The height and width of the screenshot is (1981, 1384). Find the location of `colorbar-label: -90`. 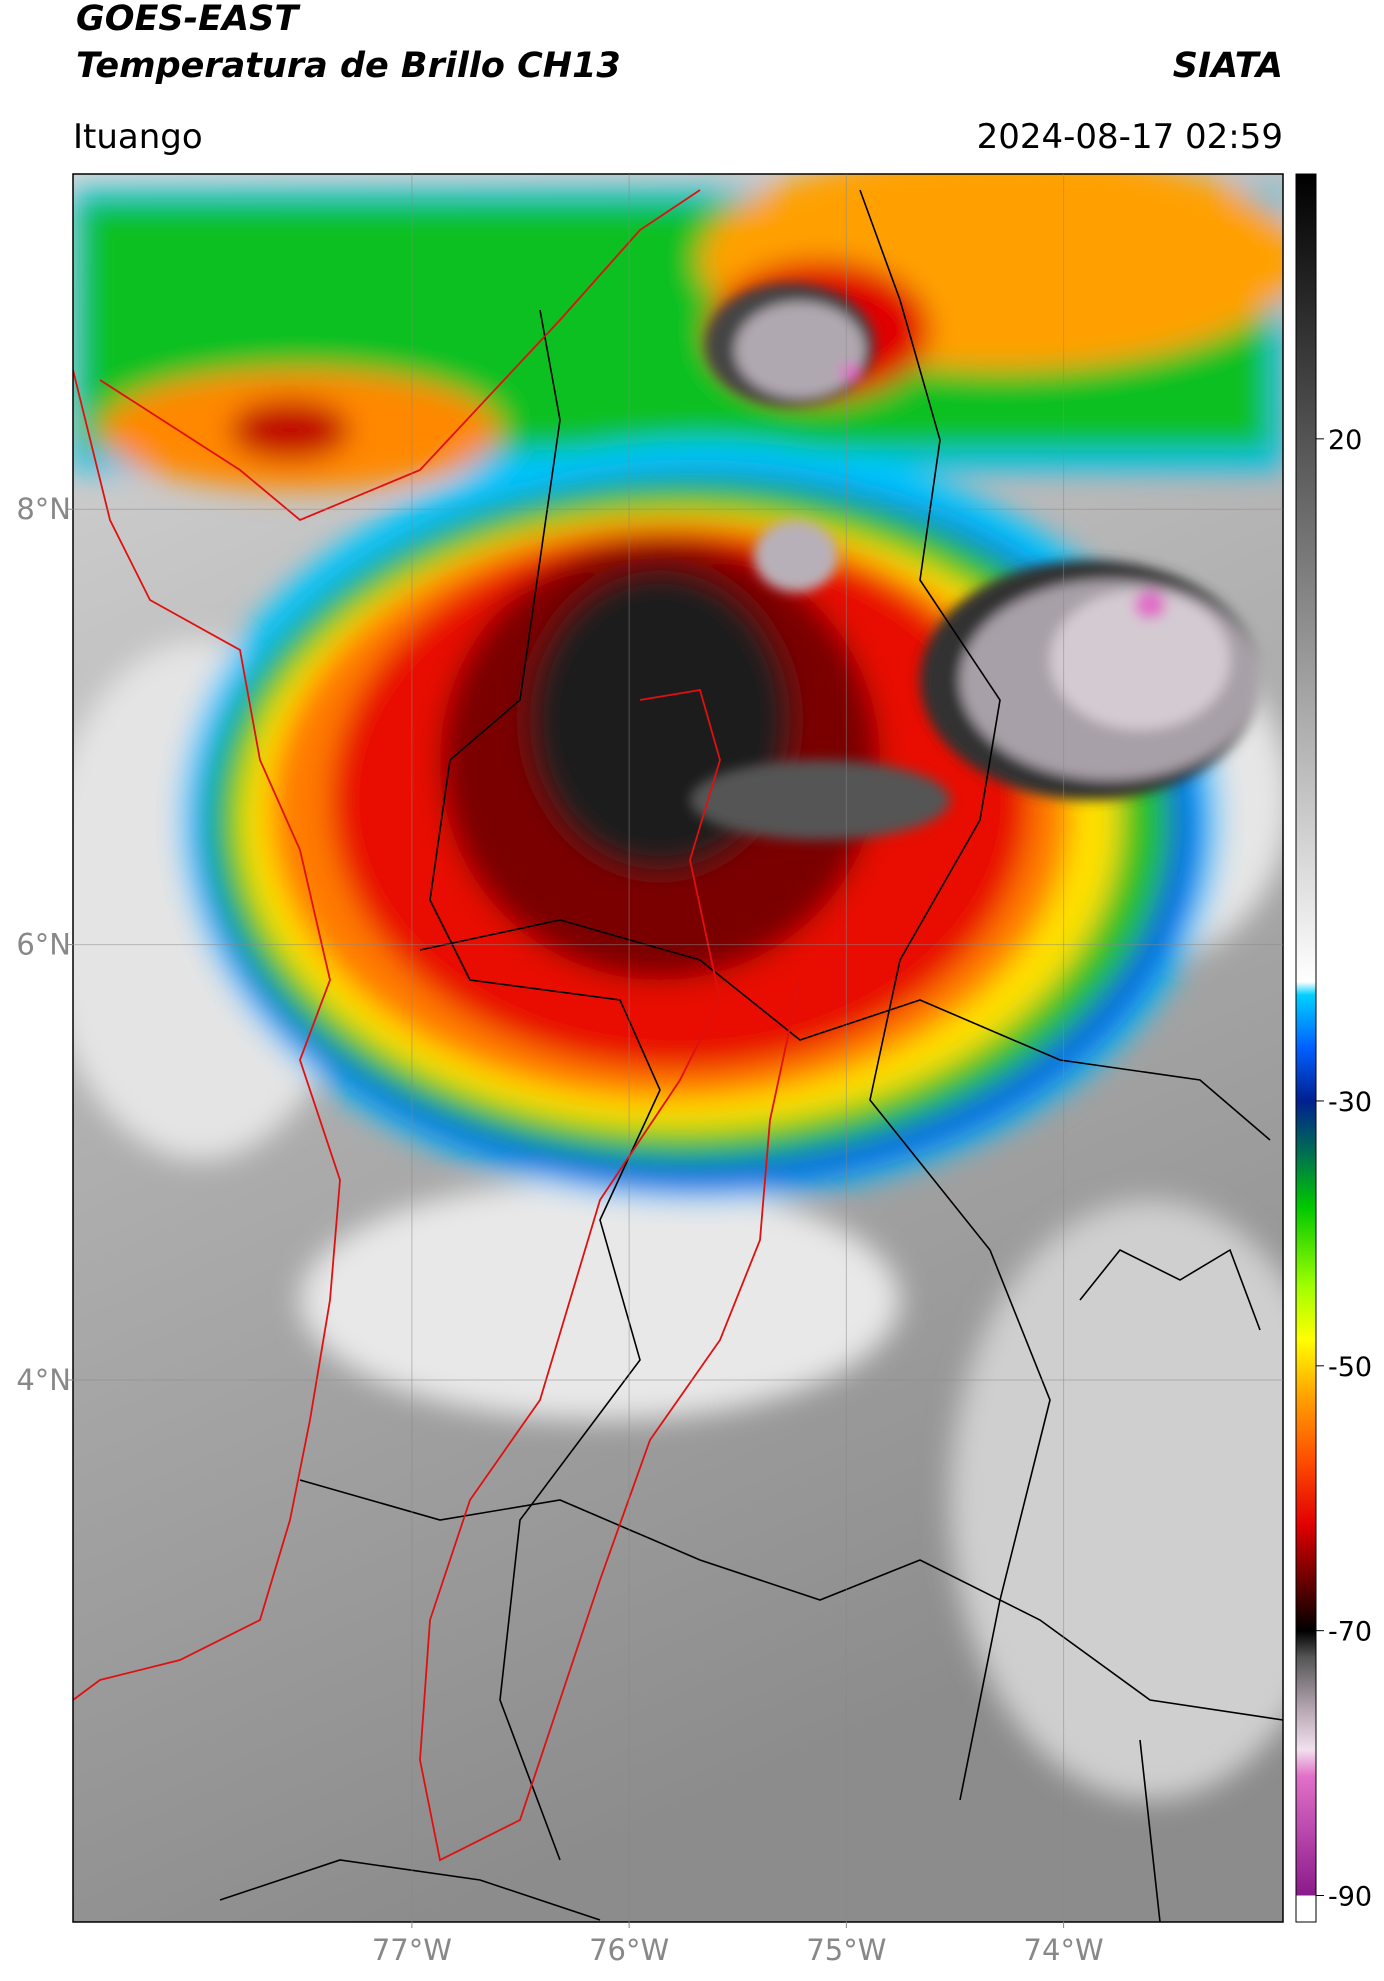

colorbar-label: -90 is located at coordinates (1350, 1897).